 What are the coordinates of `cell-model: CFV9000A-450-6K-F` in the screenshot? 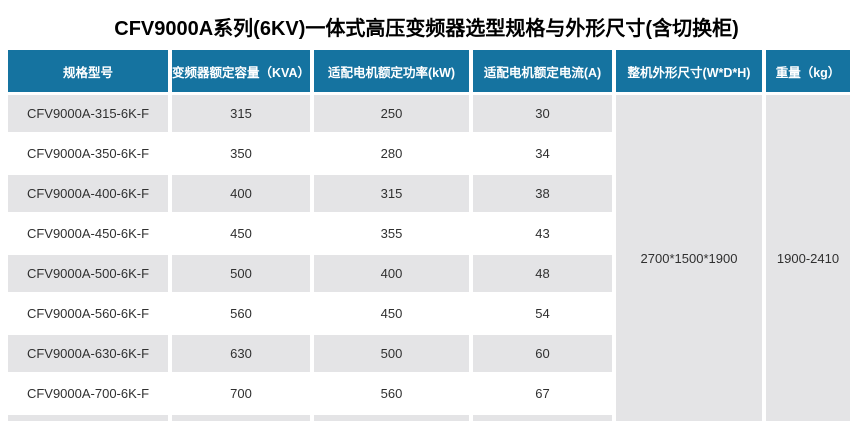 It's located at (88, 233).